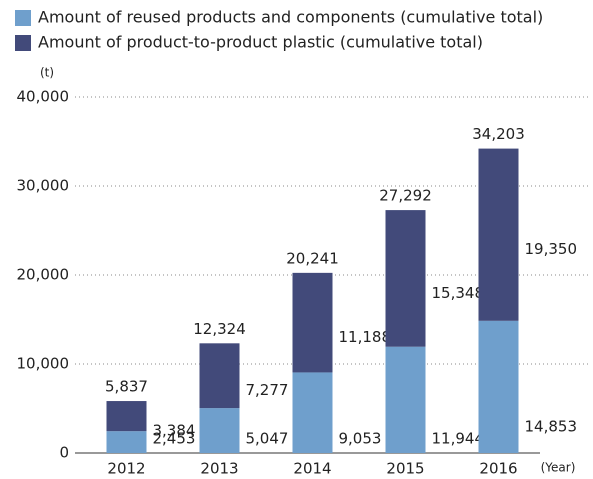  Describe the element at coordinates (365, 337) in the screenshot. I see `value-label: 11,188` at that location.